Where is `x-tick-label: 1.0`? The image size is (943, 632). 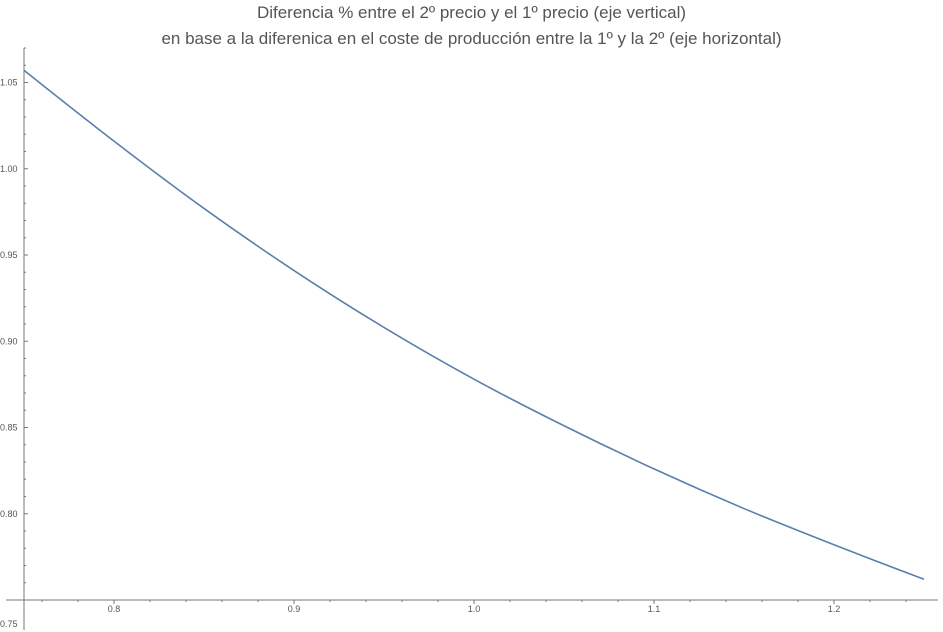 x-tick-label: 1.0 is located at coordinates (474, 609).